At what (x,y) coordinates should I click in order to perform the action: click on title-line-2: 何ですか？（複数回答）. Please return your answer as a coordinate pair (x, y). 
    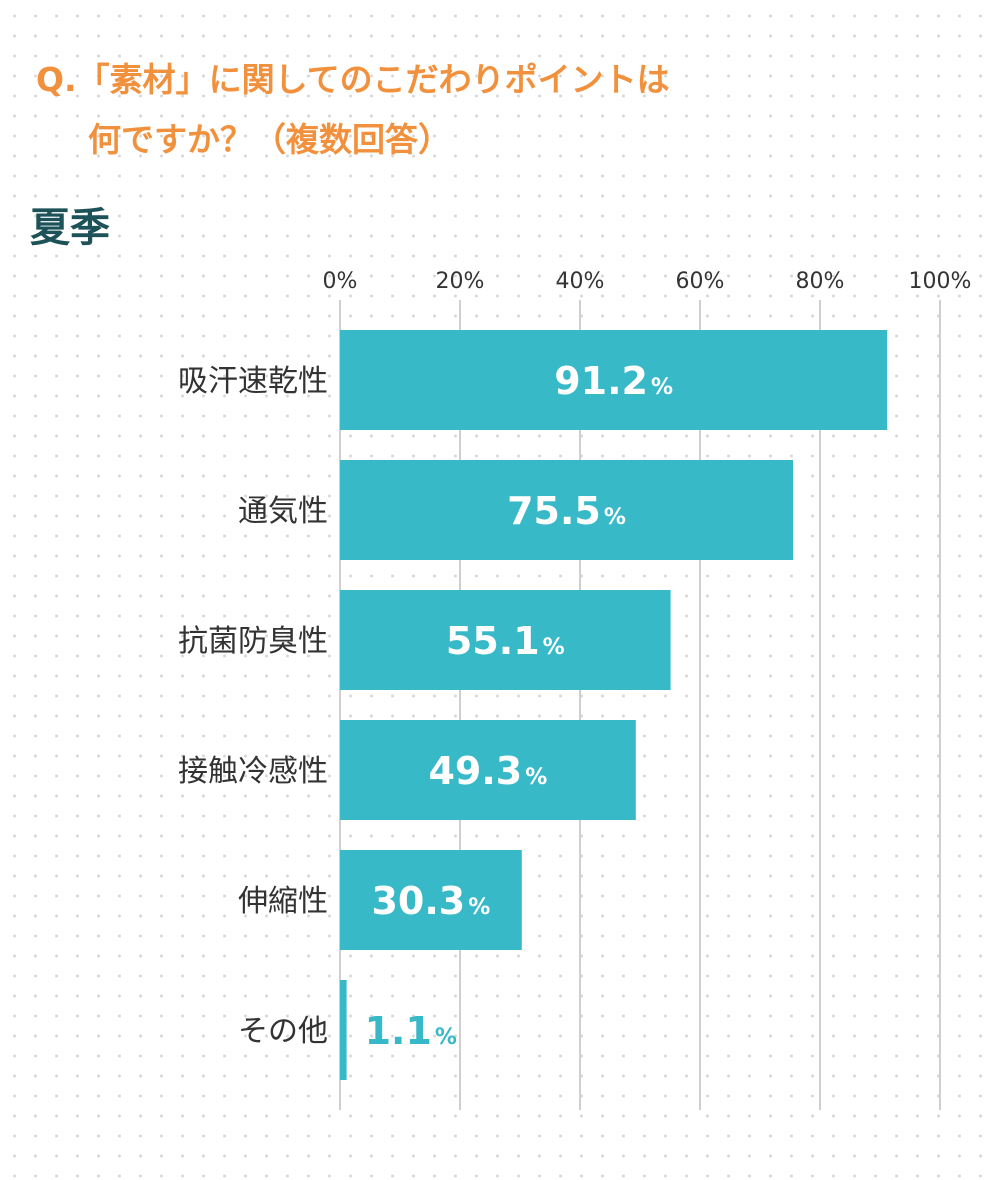
    Looking at the image, I should click on (269, 139).